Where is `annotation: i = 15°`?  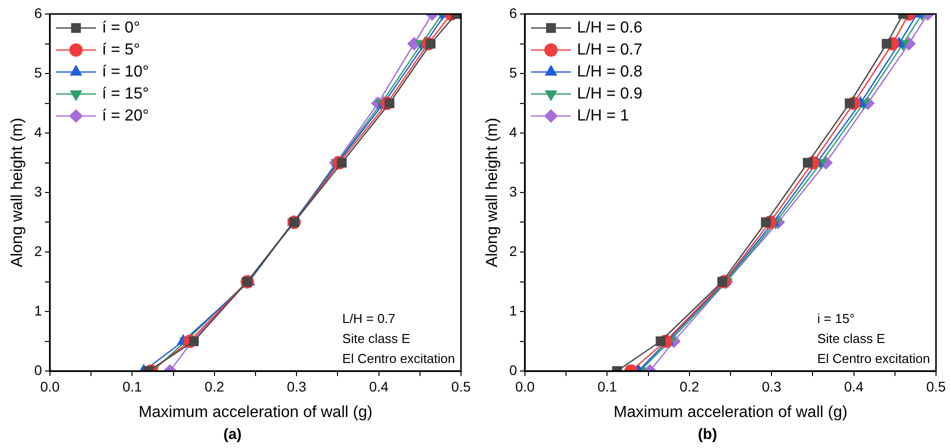
annotation: i = 15° is located at coordinates (836, 318).